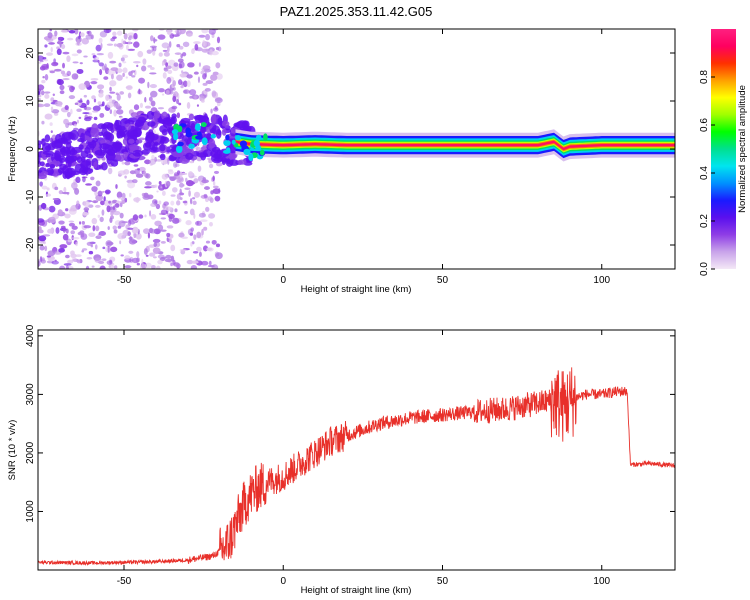 This screenshot has width=750, height=600. Describe the element at coordinates (601, 280) in the screenshot. I see `top-x-tick-label: 100` at that location.